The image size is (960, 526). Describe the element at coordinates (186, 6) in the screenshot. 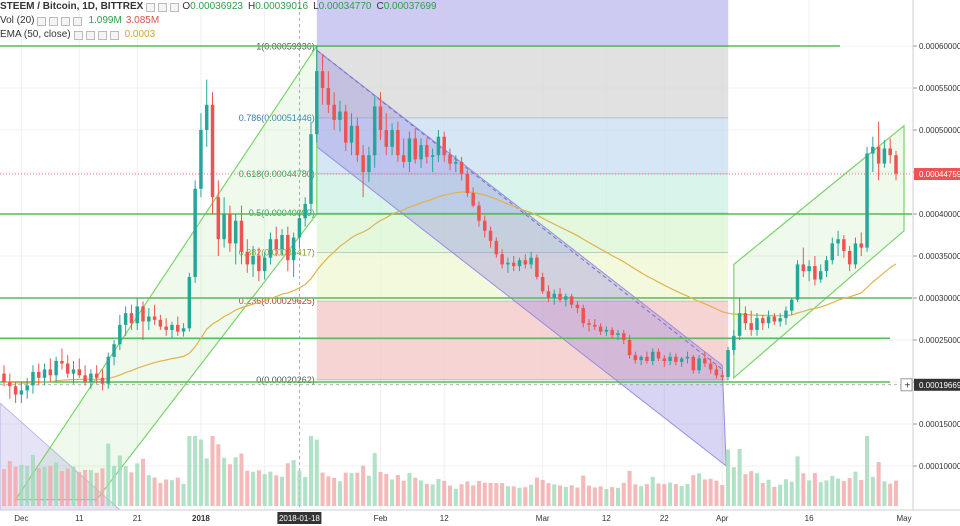

I see `ohlc-open-label: O` at that location.